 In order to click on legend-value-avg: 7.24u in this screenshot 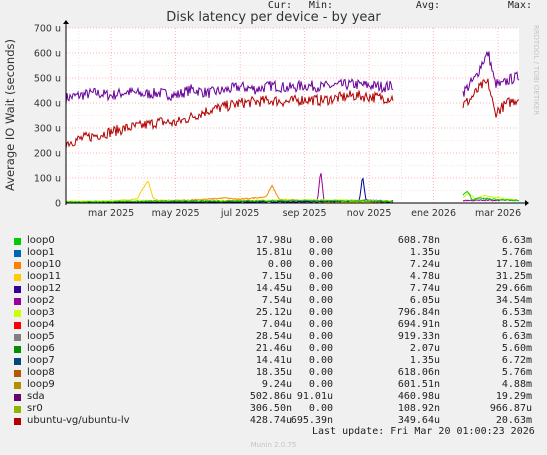, I will do `click(424, 264)`.